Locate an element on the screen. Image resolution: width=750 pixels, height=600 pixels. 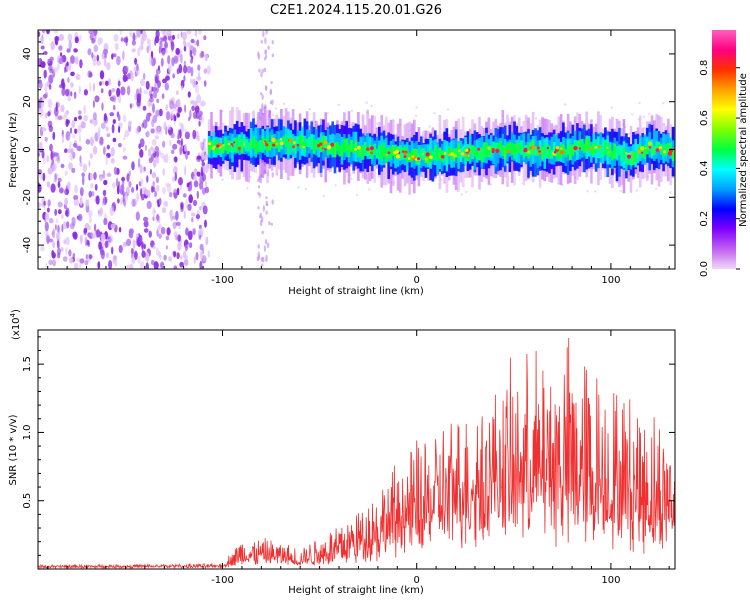
x-tick-label: -100 is located at coordinates (222, 580).